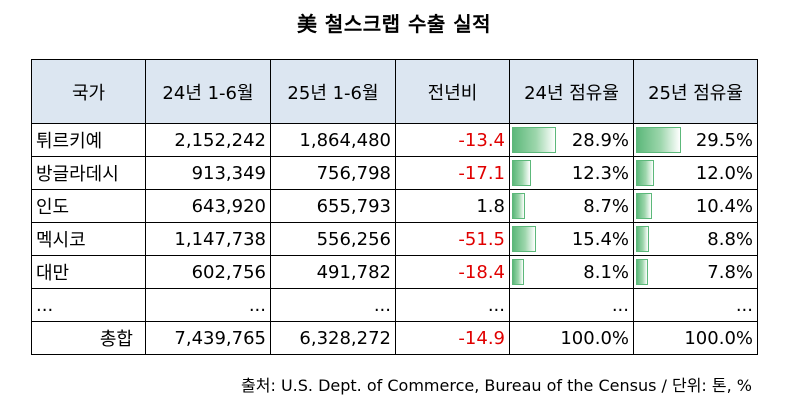 The height and width of the screenshot is (416, 788). I want to click on y24-cell: 913,349, so click(208, 173).